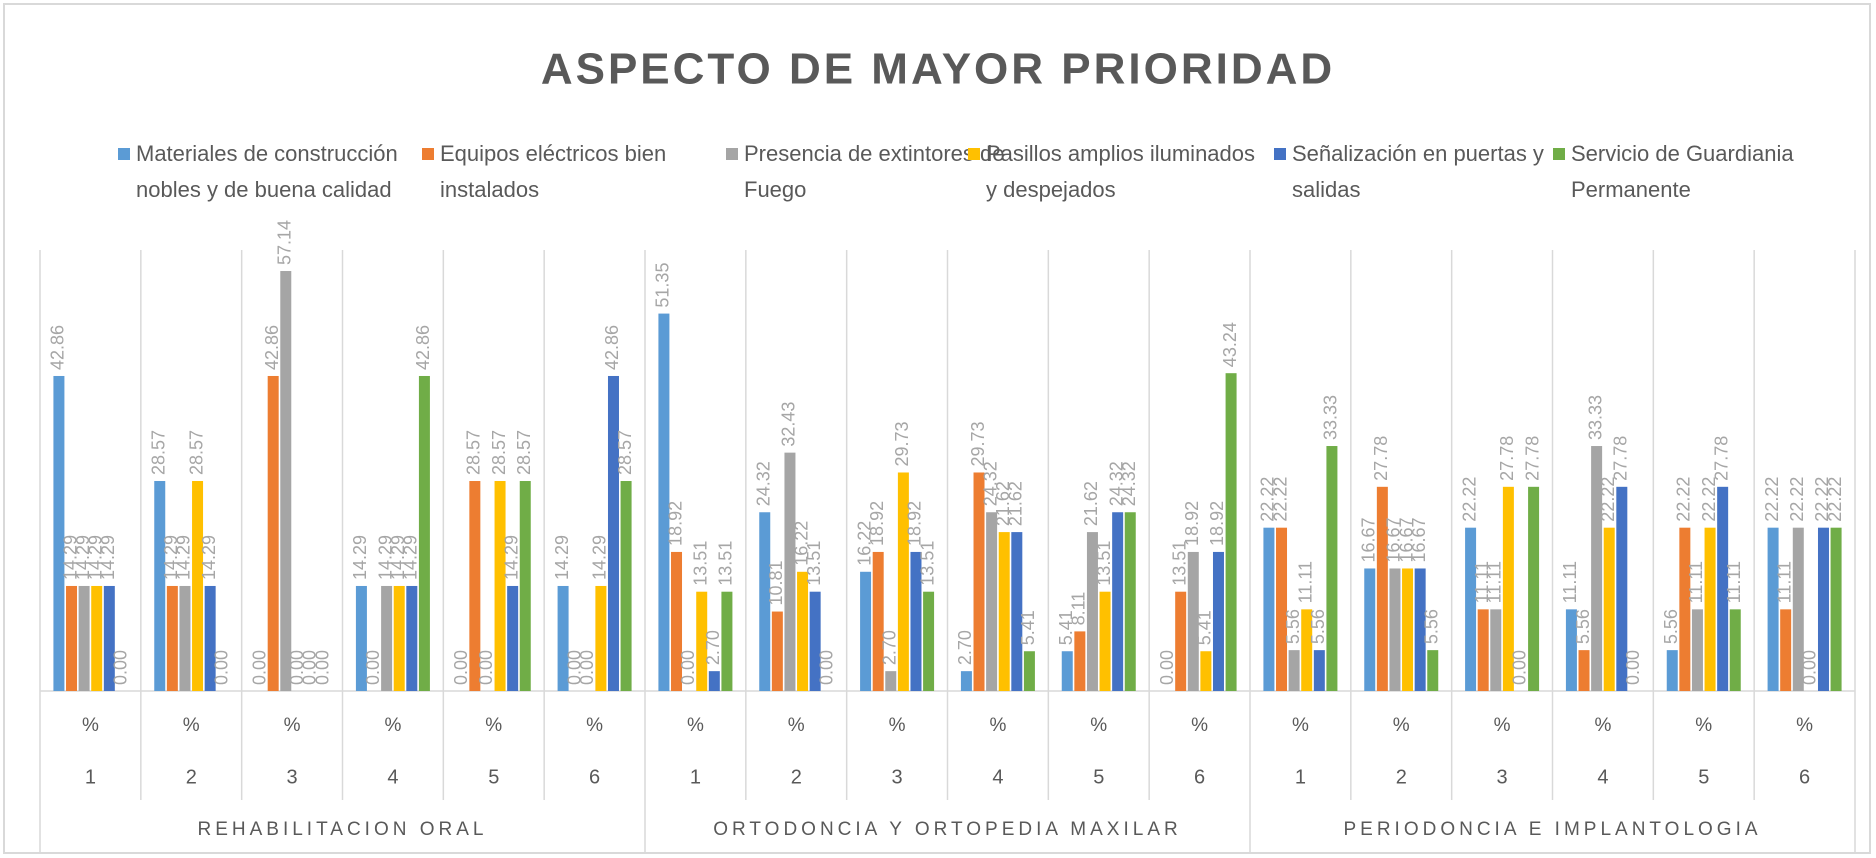 The image size is (1876, 858). I want to click on value-label: 27.78, so click(1507, 458).